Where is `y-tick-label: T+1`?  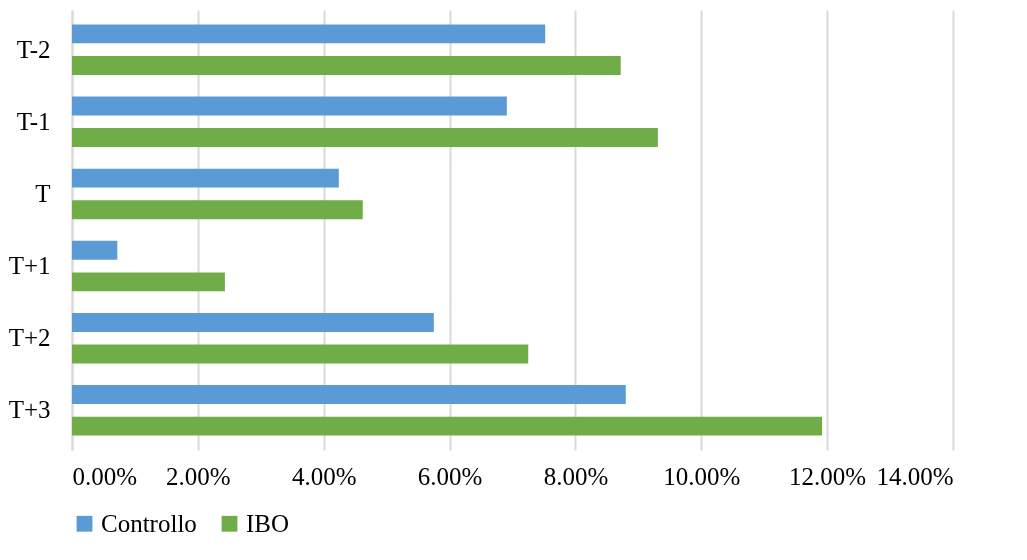
y-tick-label: T+1 is located at coordinates (29, 266).